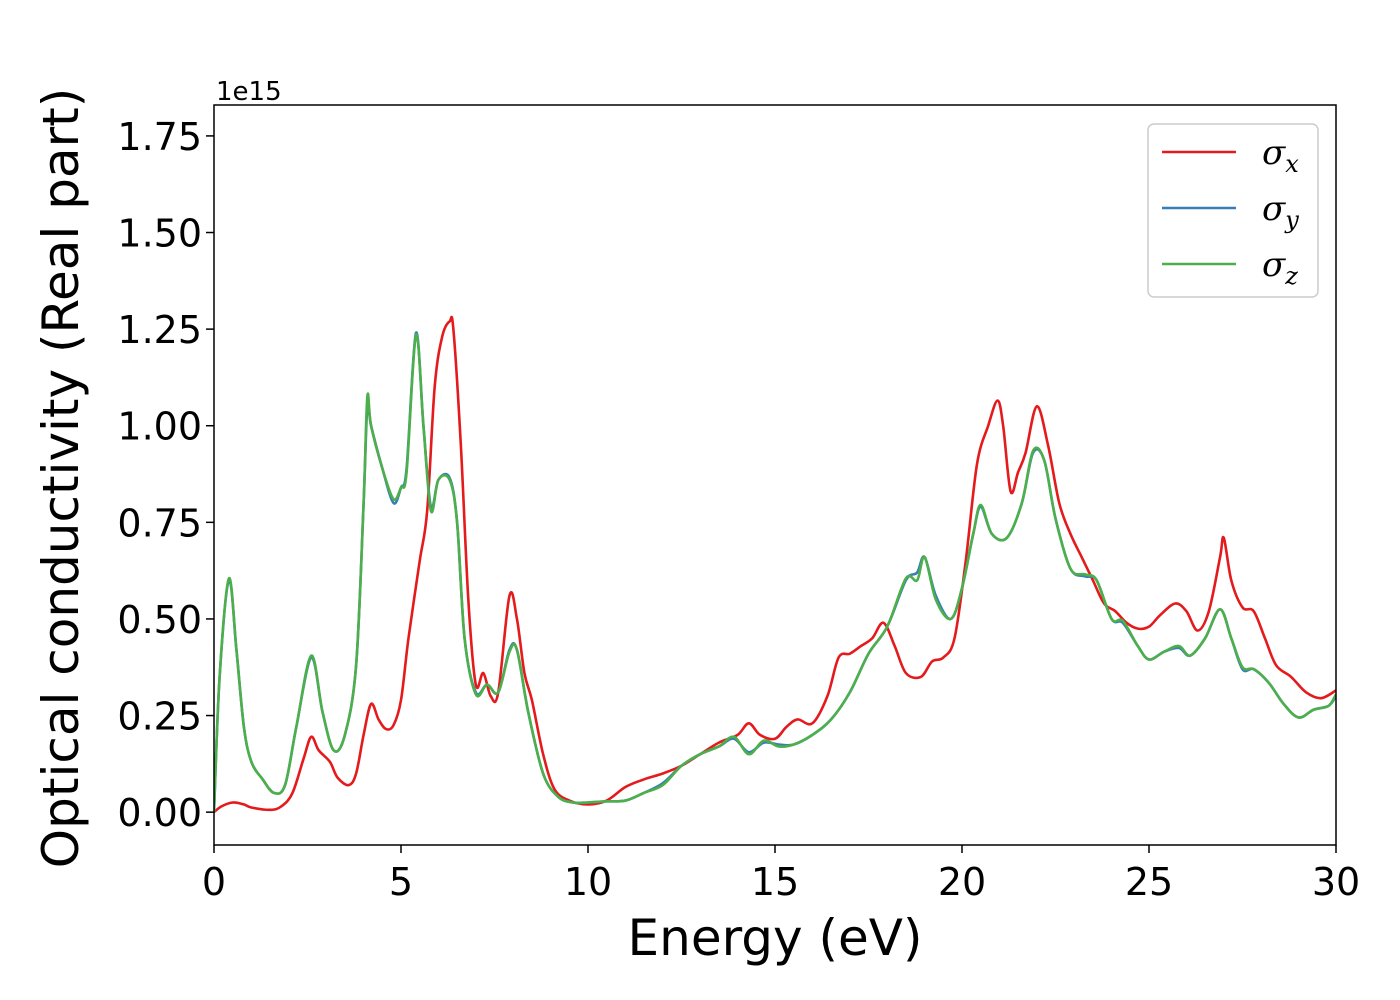 This screenshot has width=1400, height=1000. Describe the element at coordinates (1280, 267) in the screenshot. I see `legend-label-z: σz` at that location.